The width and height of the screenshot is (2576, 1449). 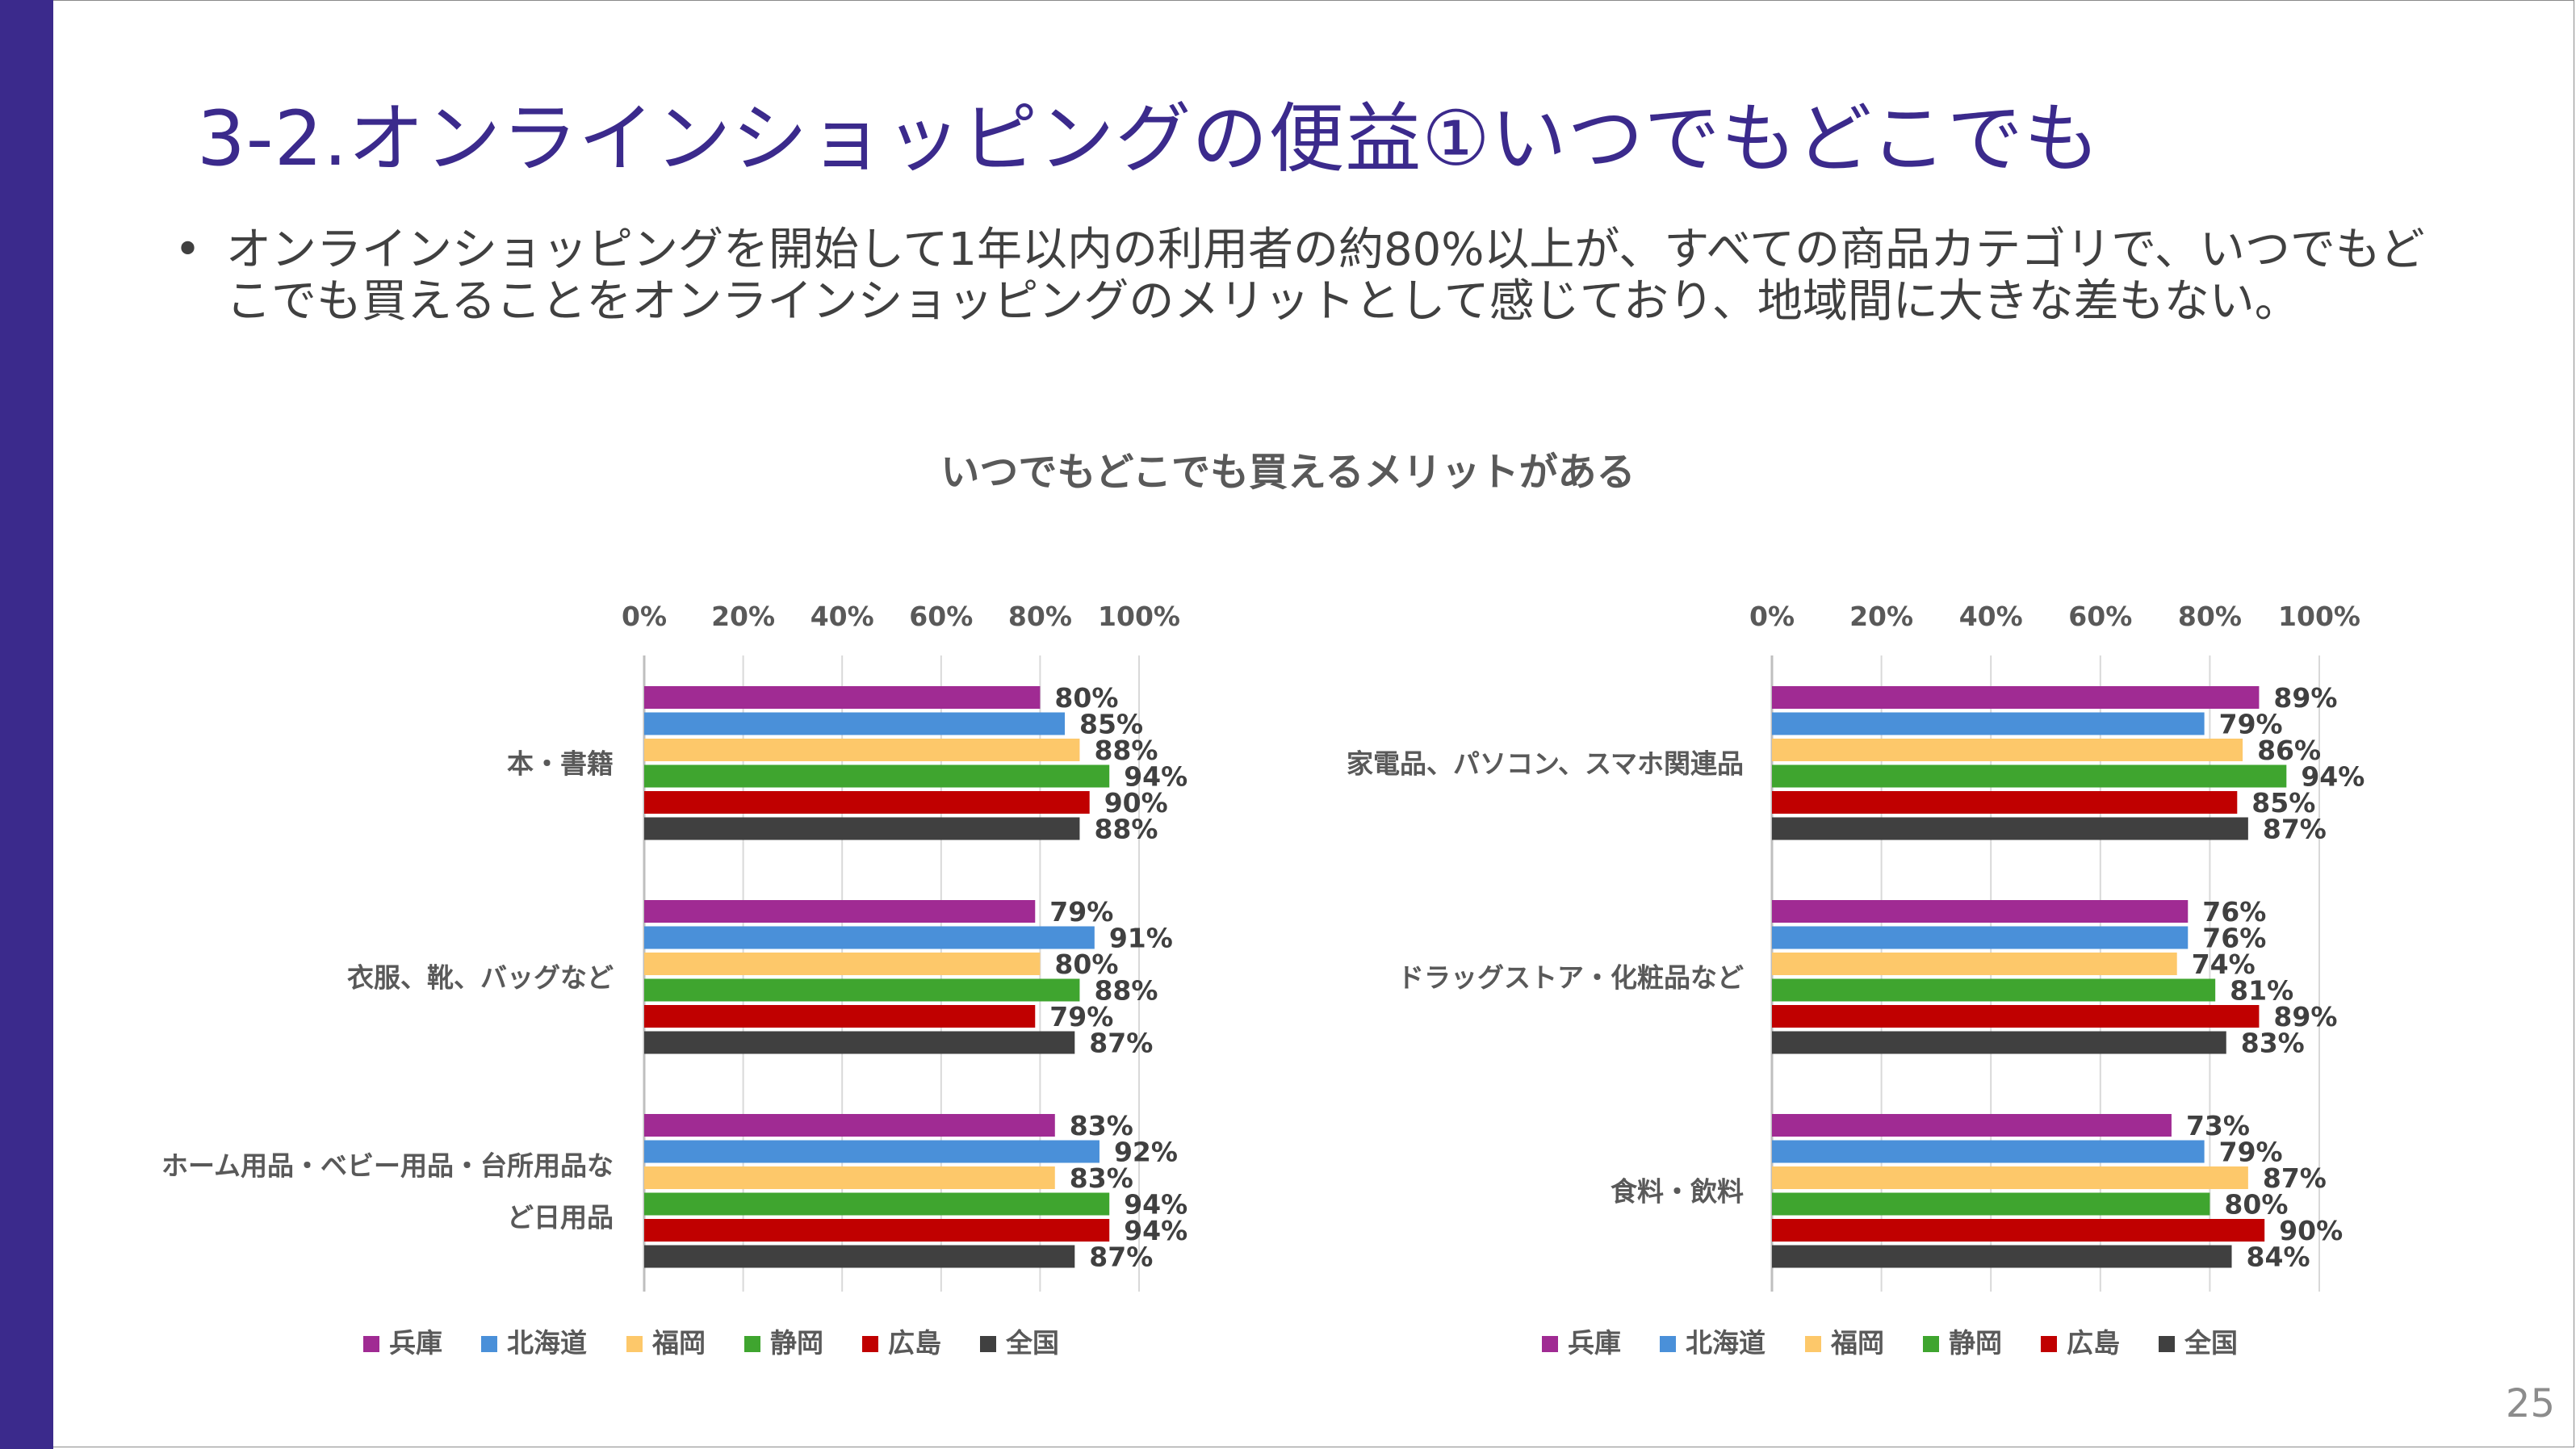 I want to click on data-label: 73%, so click(x=2218, y=1125).